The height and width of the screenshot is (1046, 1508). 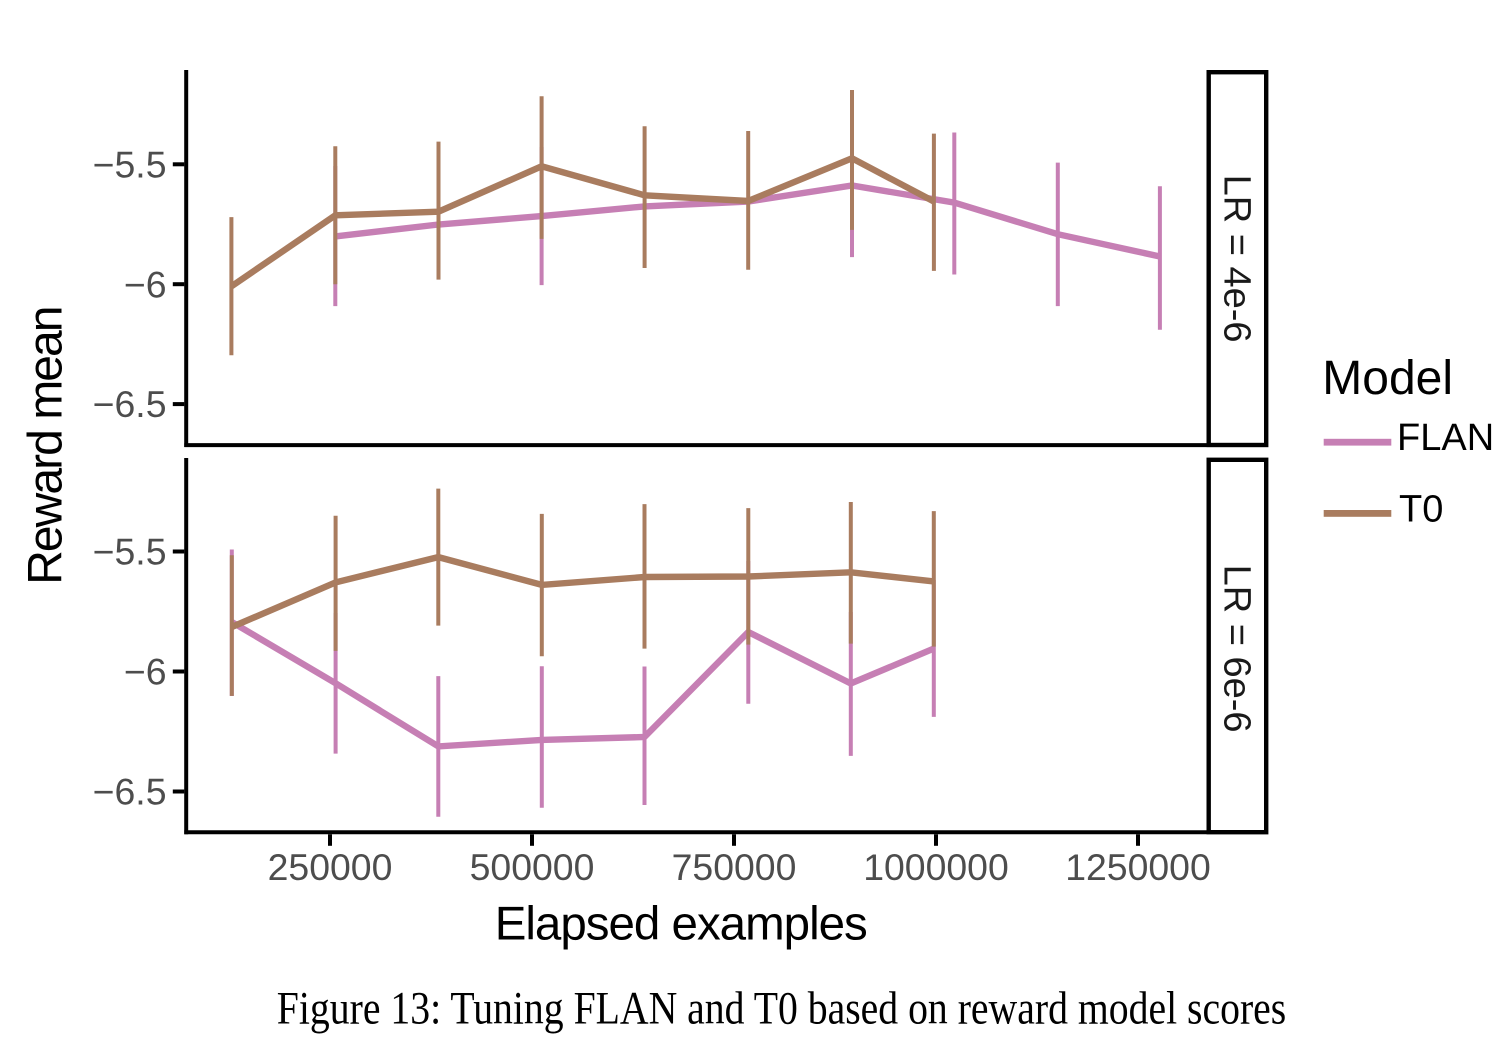 I want to click on svg-text: 250000, so click(x=330, y=867).